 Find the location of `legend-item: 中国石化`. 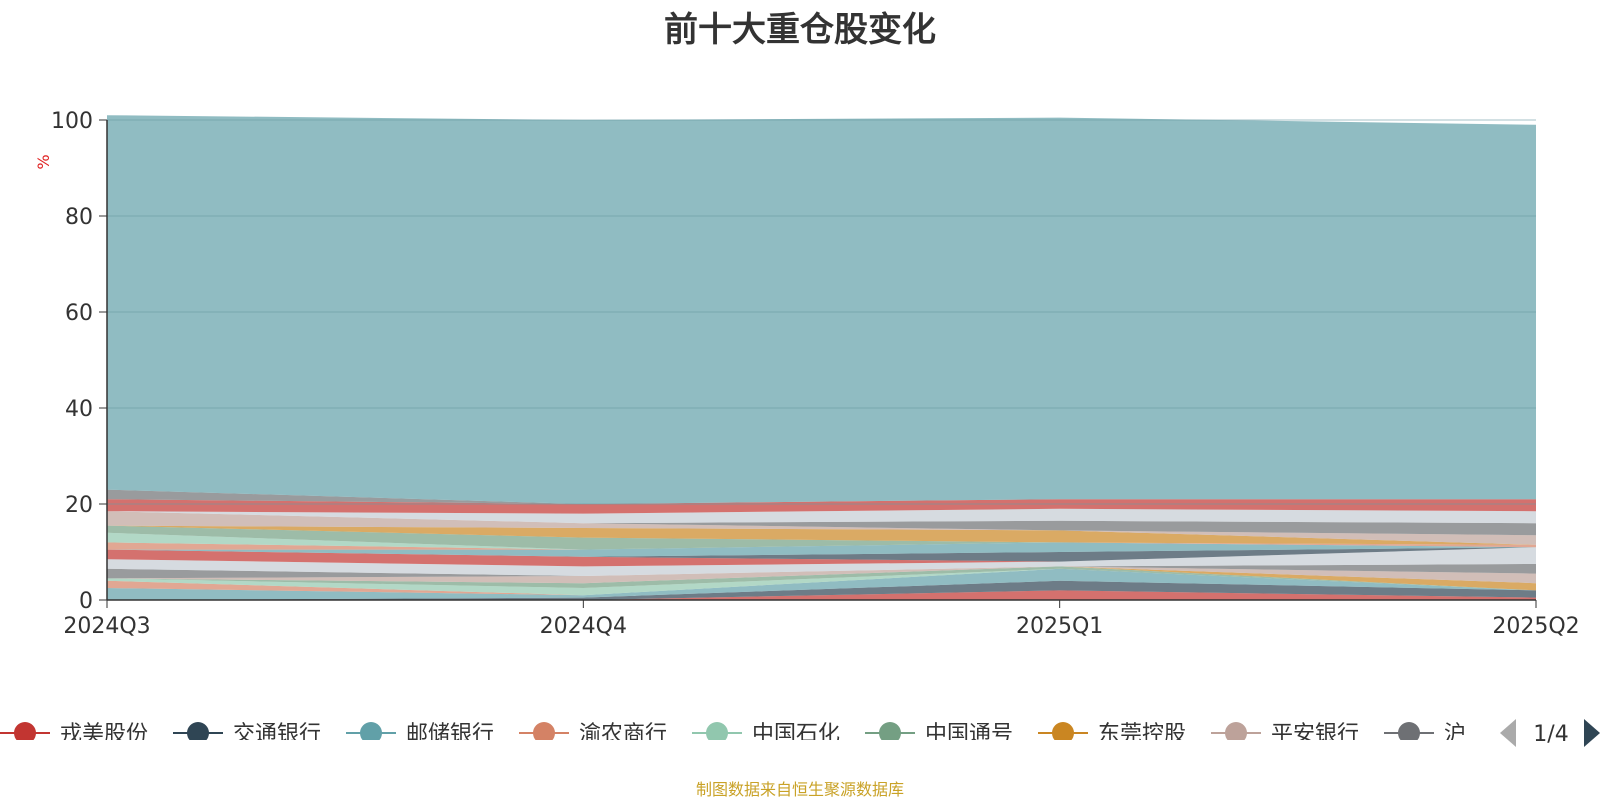

legend-item: 中国石化 is located at coordinates (766, 734).